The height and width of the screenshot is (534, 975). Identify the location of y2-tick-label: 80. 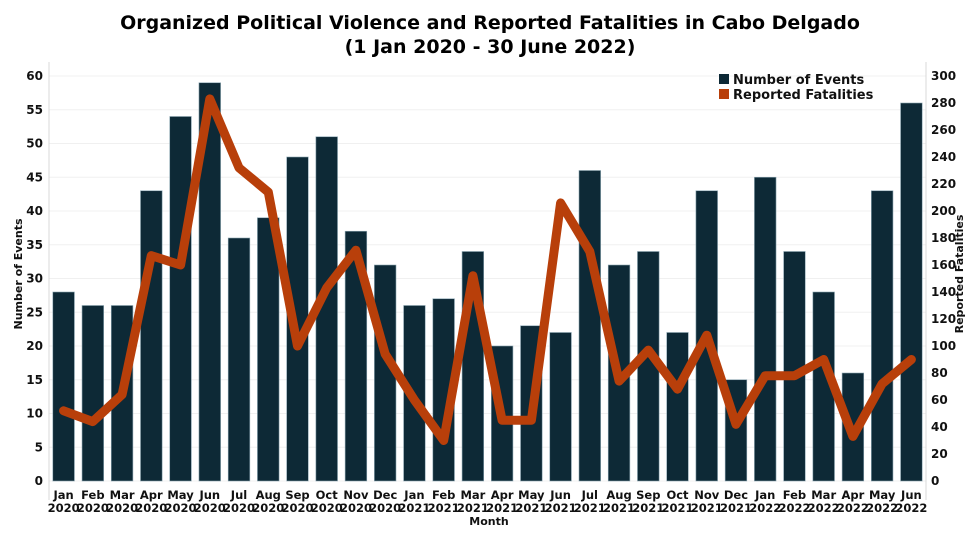
(939, 373).